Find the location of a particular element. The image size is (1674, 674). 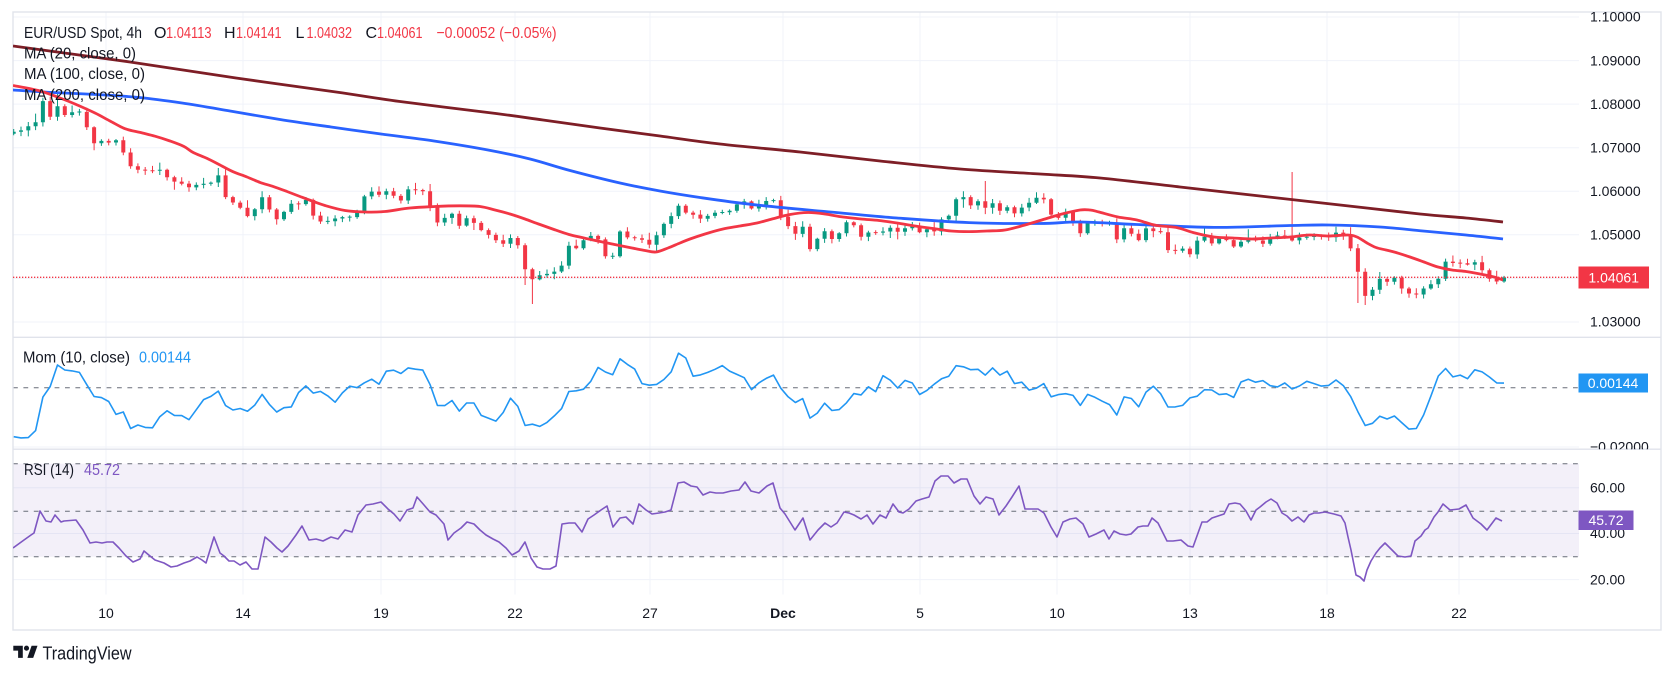

svg-text: 19 is located at coordinates (381, 613).